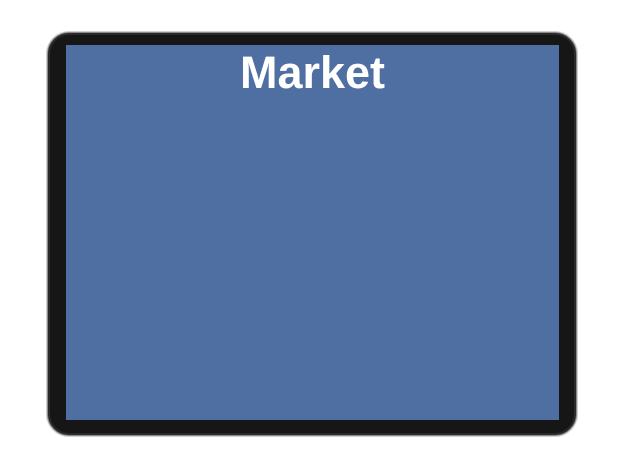 The image size is (626, 470). What do you see at coordinates (312, 72) in the screenshot?
I see `screen-title: Market` at bounding box center [312, 72].